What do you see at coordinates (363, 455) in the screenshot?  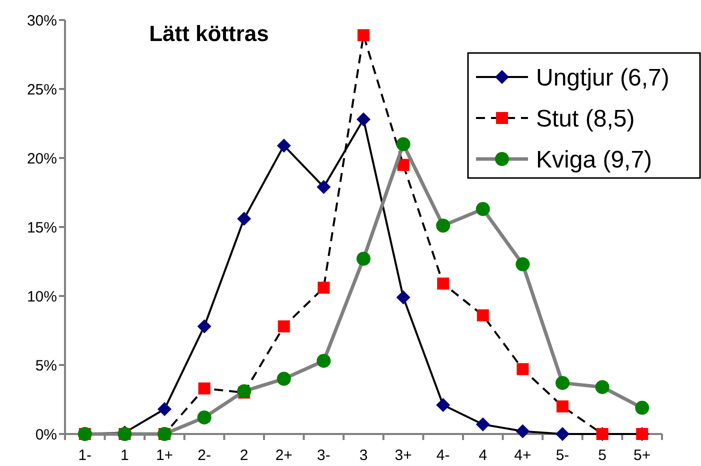 I see `x-tick-label: 3` at bounding box center [363, 455].